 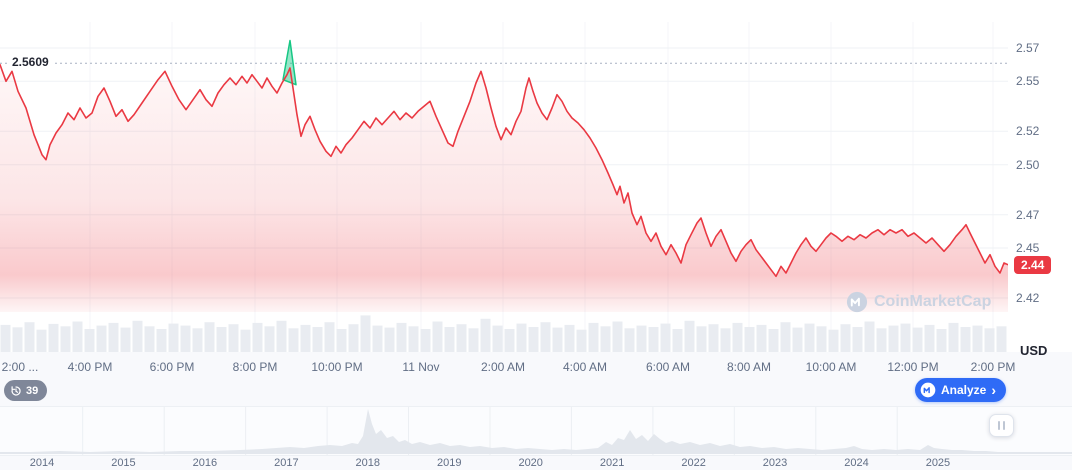 What do you see at coordinates (172, 367) in the screenshot?
I see `x-axis-tick: 6:00 PM` at bounding box center [172, 367].